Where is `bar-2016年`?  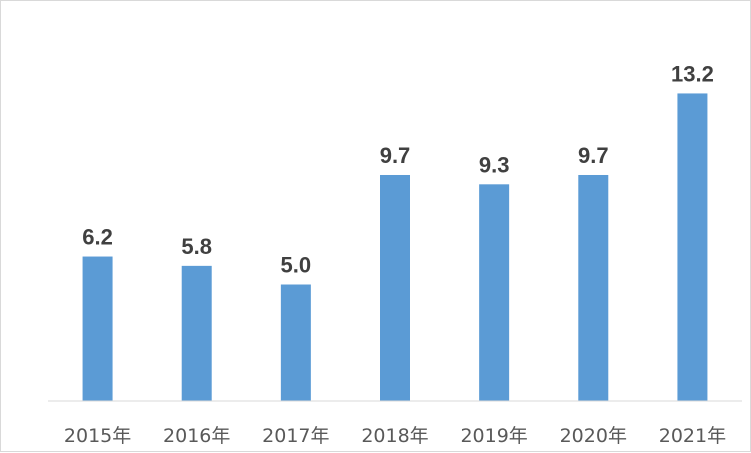 bar-2016年 is located at coordinates (196, 333).